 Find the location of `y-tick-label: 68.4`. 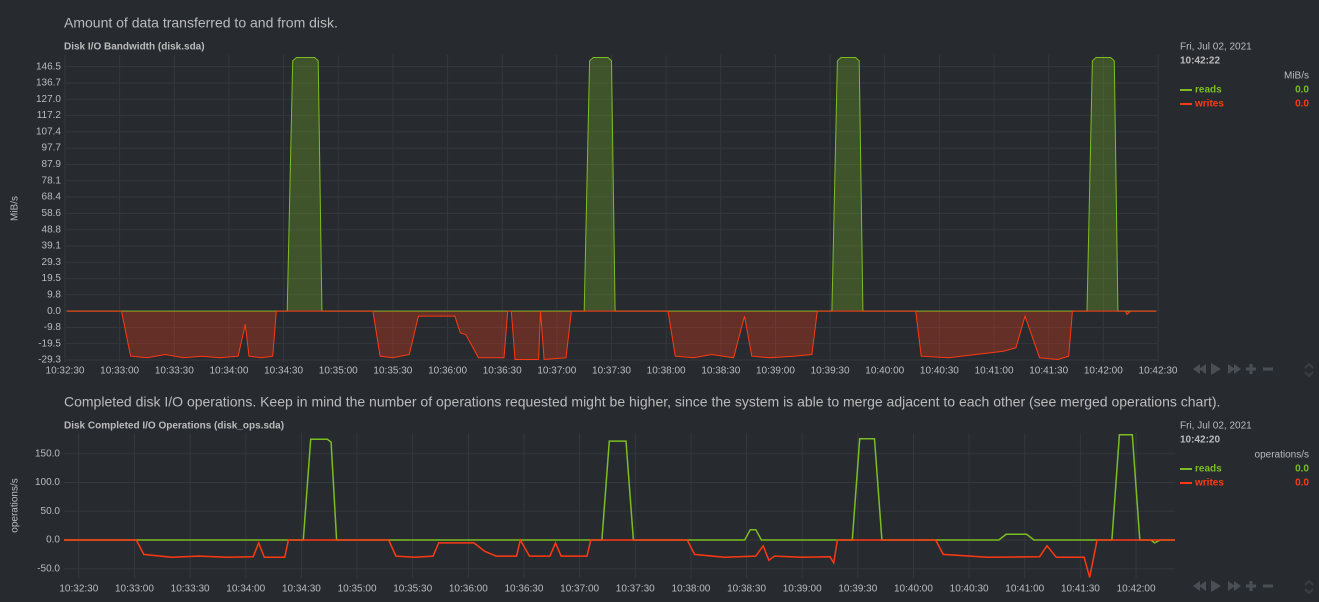

y-tick-label: 68.4 is located at coordinates (52, 197).